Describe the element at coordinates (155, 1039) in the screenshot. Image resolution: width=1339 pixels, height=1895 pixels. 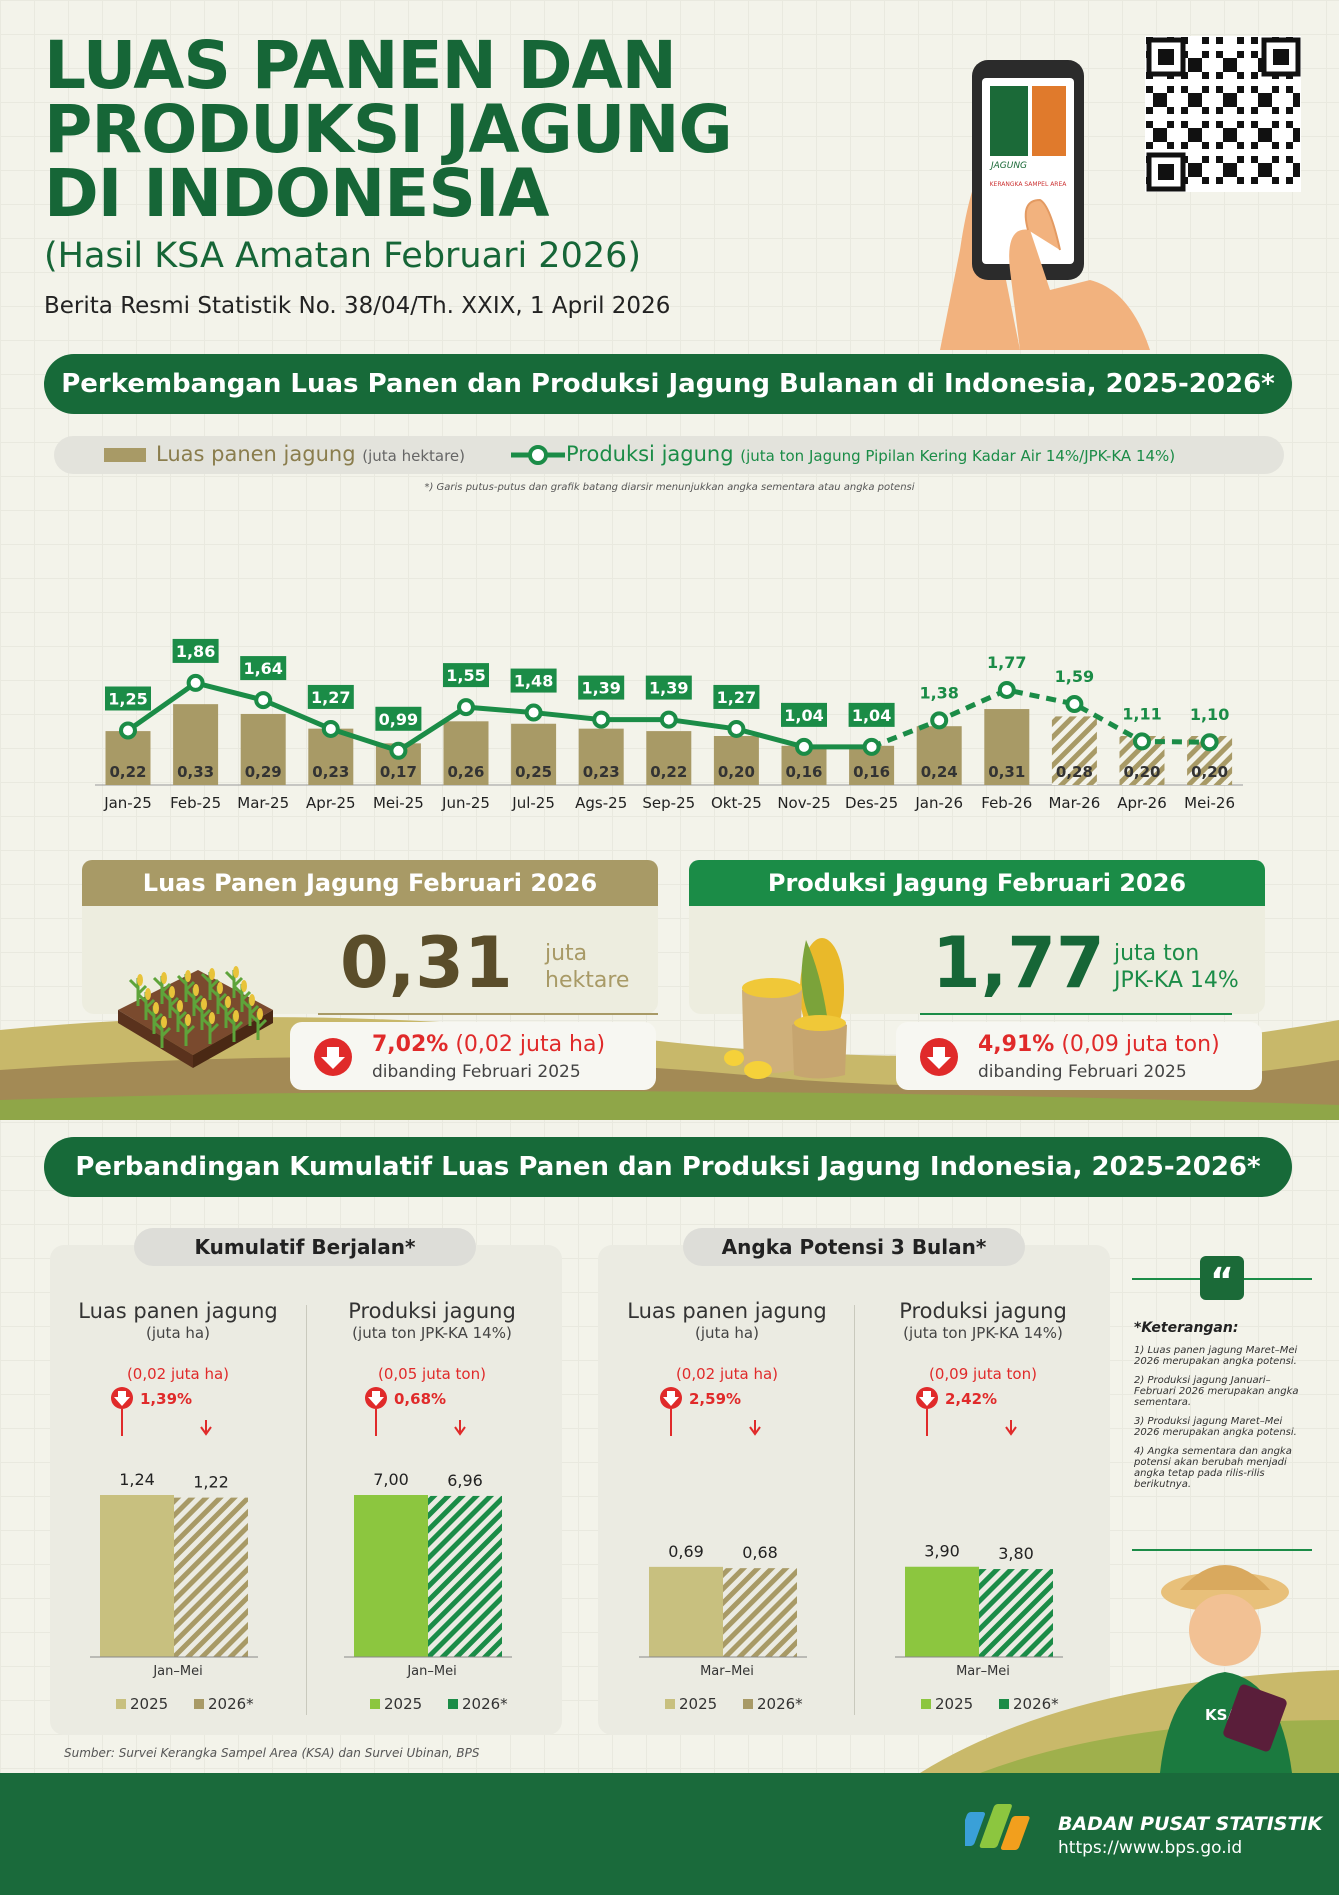
I see `field-side-left` at that location.